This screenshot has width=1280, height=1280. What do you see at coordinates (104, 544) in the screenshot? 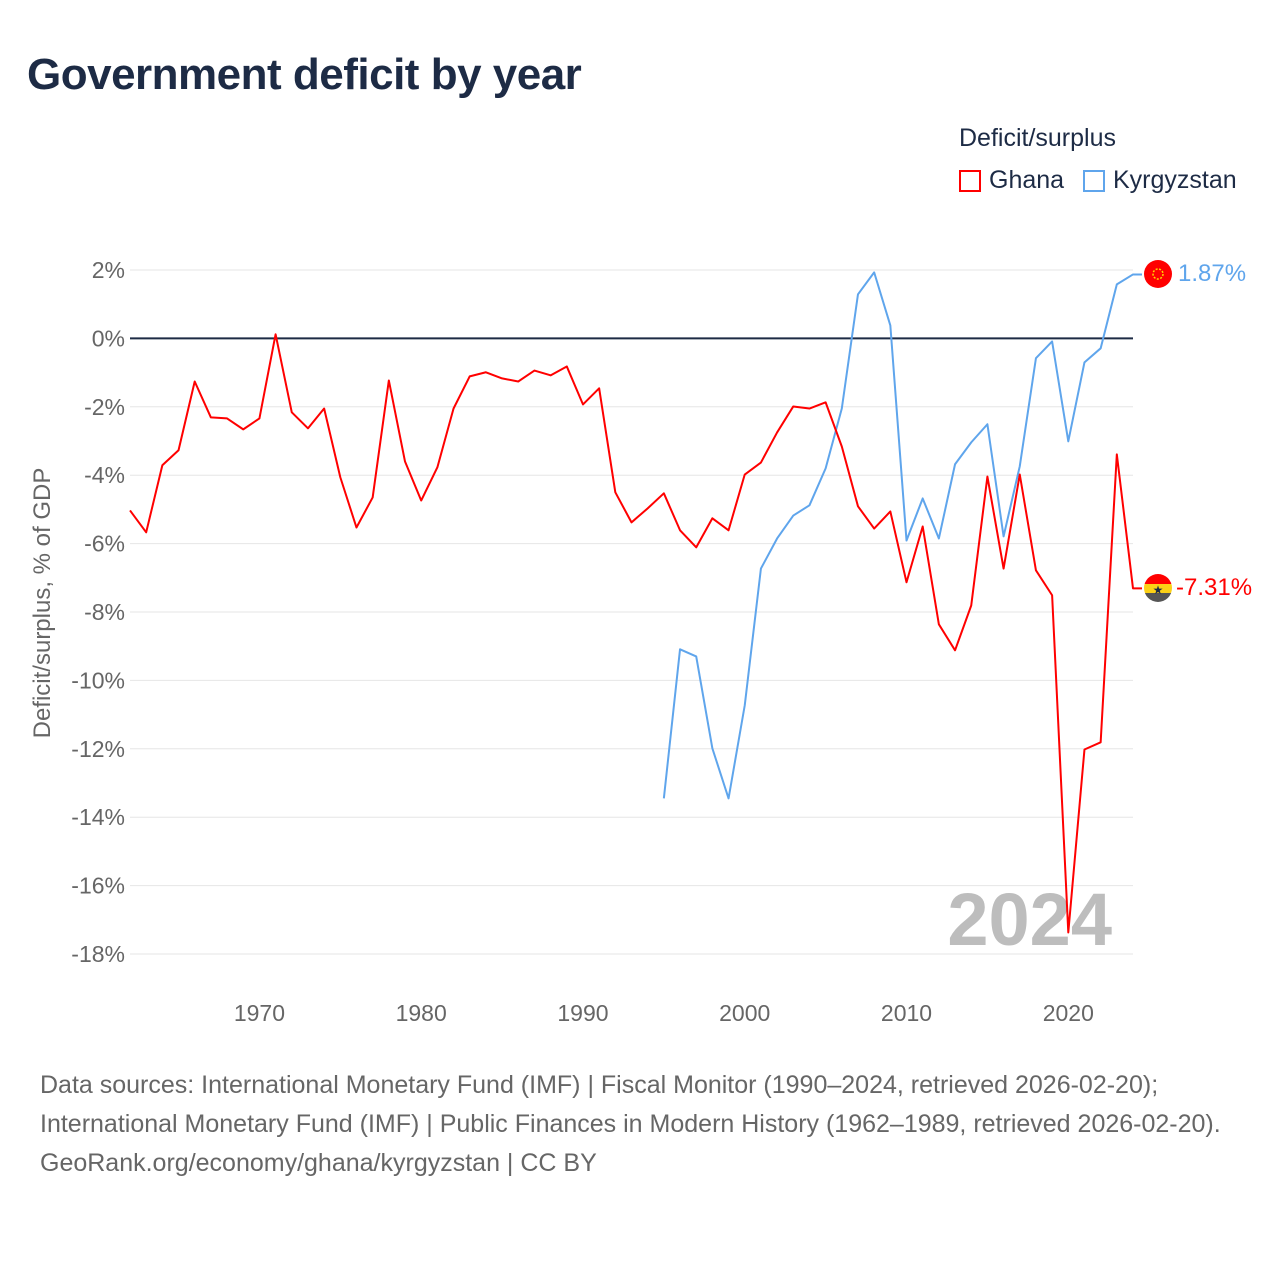
I see `y-tick-label: -6%` at bounding box center [104, 544].